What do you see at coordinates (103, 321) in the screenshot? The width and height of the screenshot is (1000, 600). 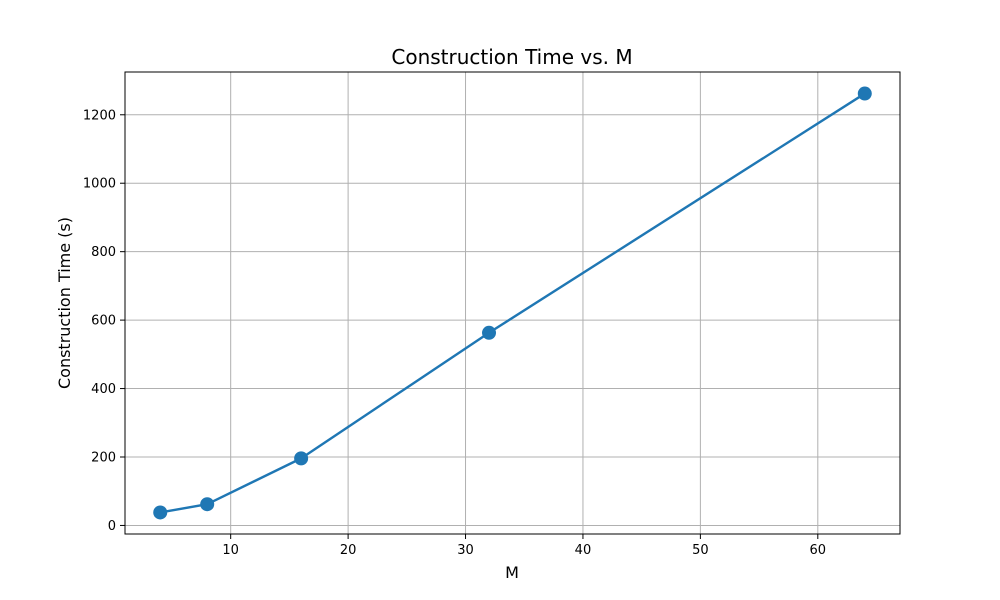 I see `y-tick-label: 600` at bounding box center [103, 321].